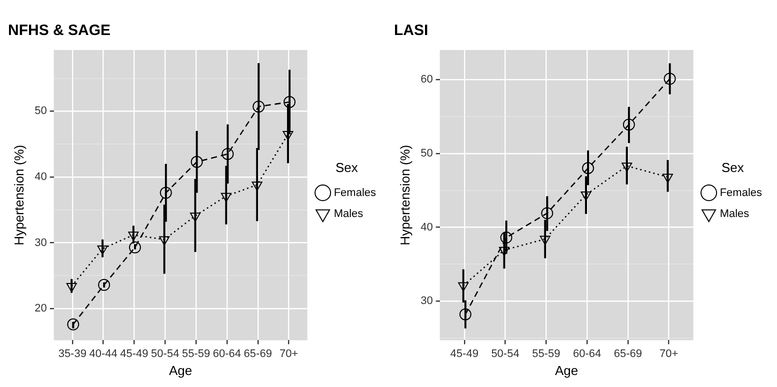  Describe the element at coordinates (40, 308) in the screenshot. I see `y-tick-label: 20` at that location.